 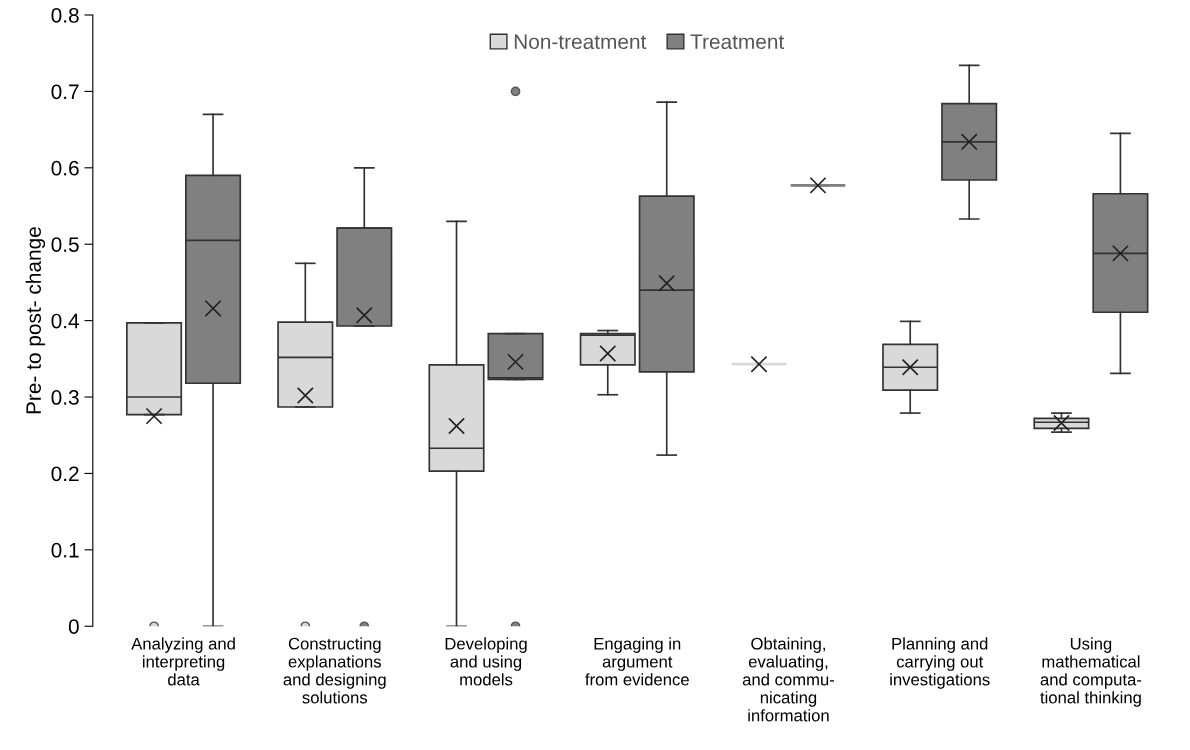 What do you see at coordinates (580, 42) in the screenshot?
I see `legend-label: Non-treatment` at bounding box center [580, 42].